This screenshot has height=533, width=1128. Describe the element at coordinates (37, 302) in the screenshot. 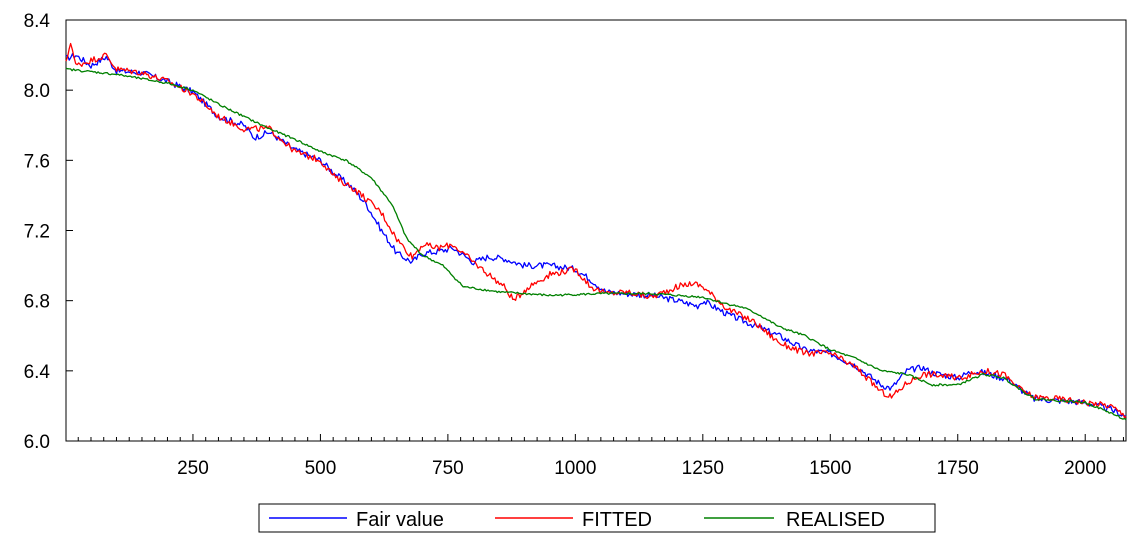

I see `y-tick-label: 6.8` at that location.